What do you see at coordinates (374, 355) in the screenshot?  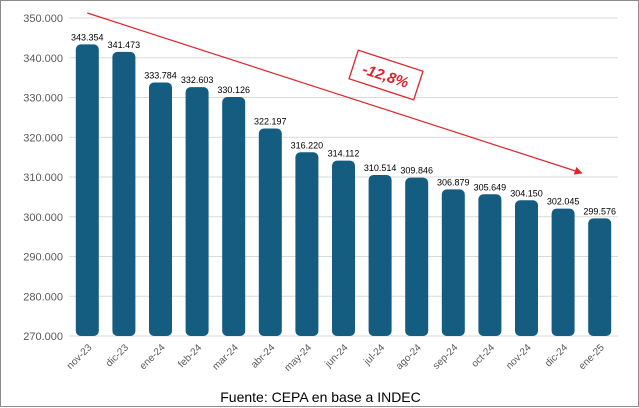 I see `x-tick-label: jul-24` at bounding box center [374, 355].